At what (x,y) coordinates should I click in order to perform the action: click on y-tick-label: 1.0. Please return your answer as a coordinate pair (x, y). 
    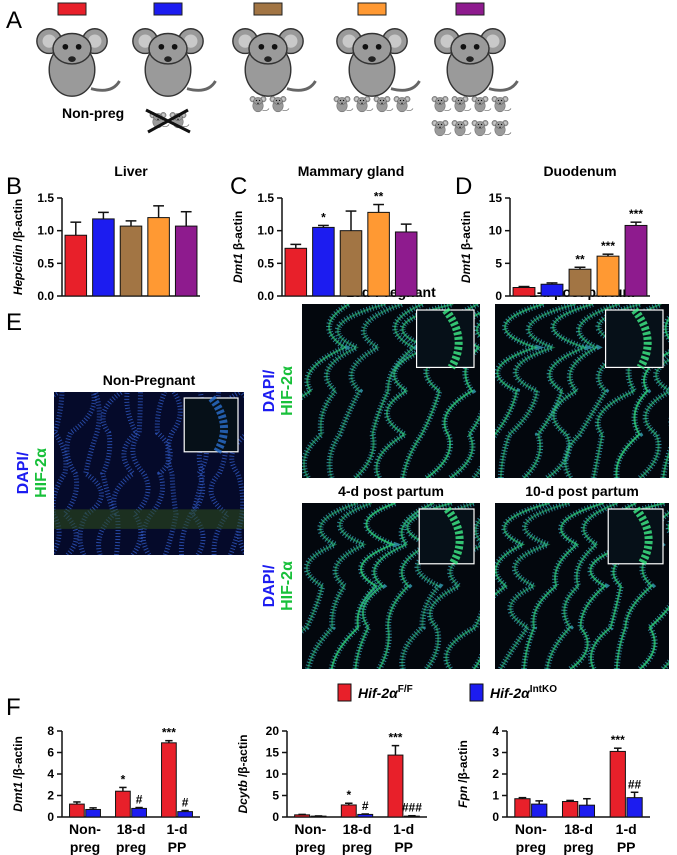
    Looking at the image, I should click on (265, 231).